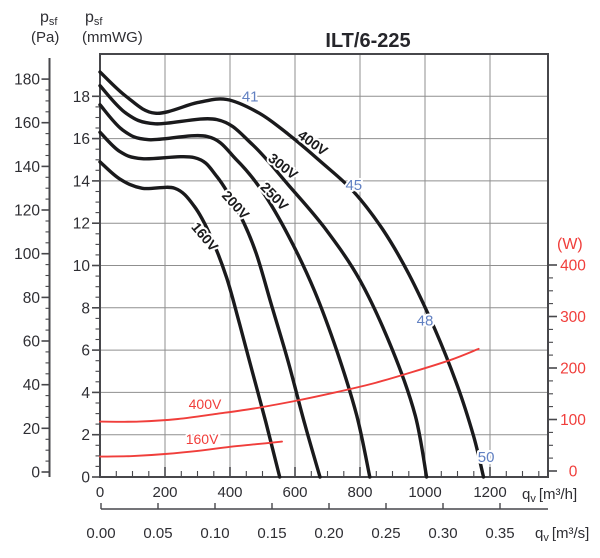 Image resolution: width=600 pixels, height=558 pixels. Describe the element at coordinates (85, 435) in the screenshot. I see `mmwg-tick-label: 2` at that location.